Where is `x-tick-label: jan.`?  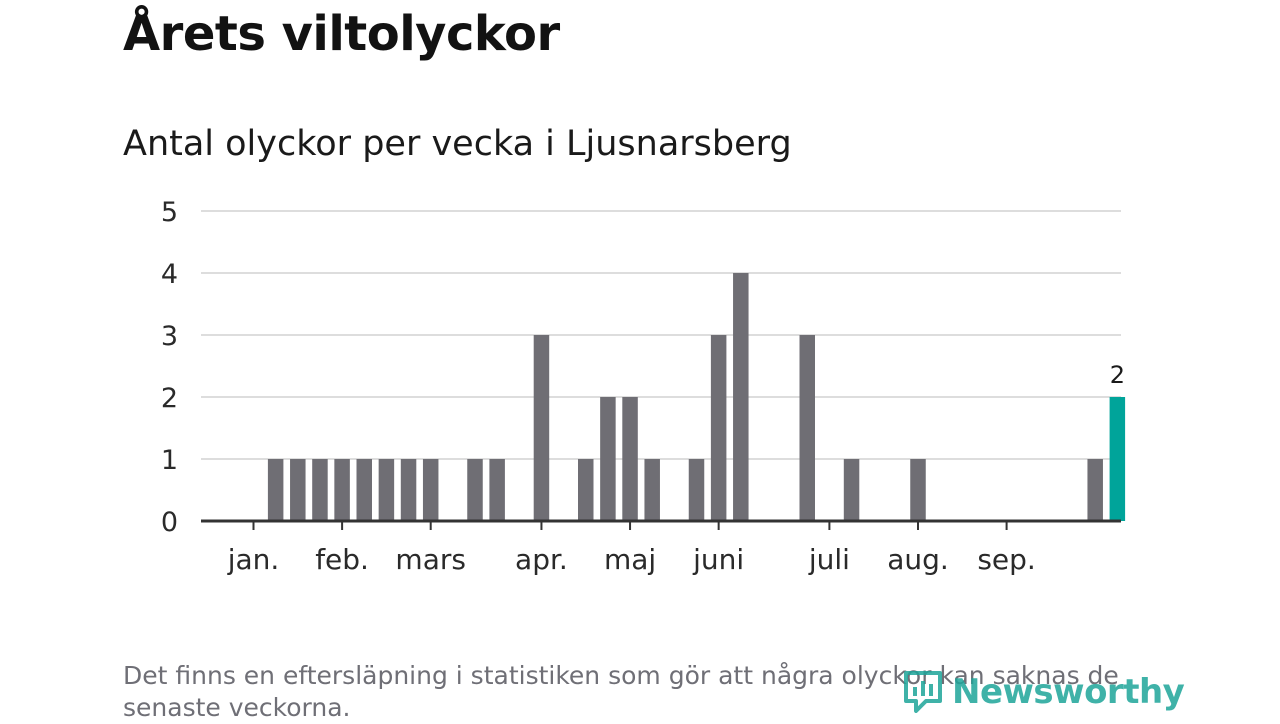 x-tick-label: jan. is located at coordinates (253, 559).